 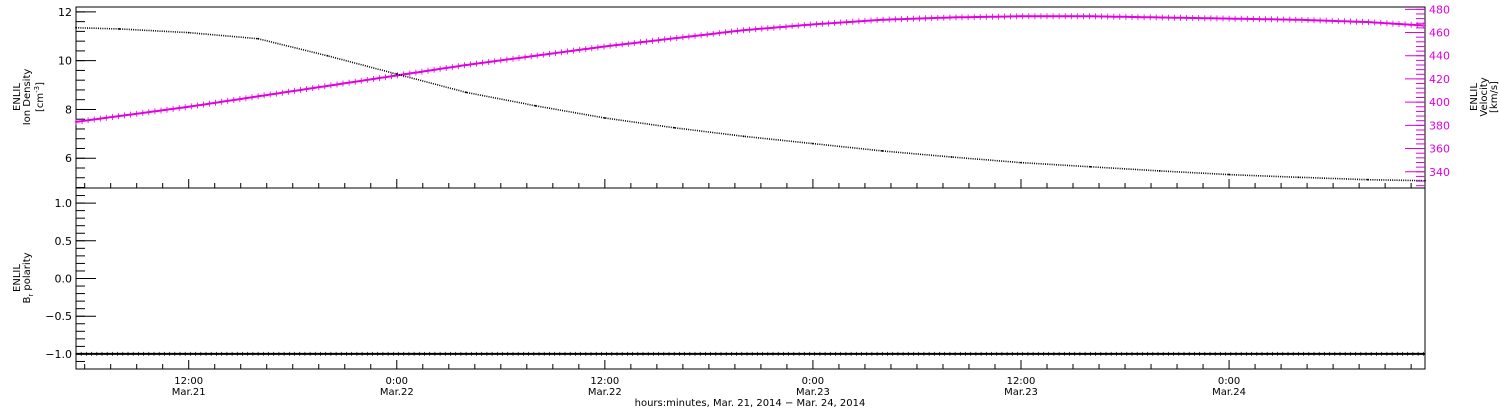 I want to click on density-unit-label: [cm-3], so click(x=39, y=97).